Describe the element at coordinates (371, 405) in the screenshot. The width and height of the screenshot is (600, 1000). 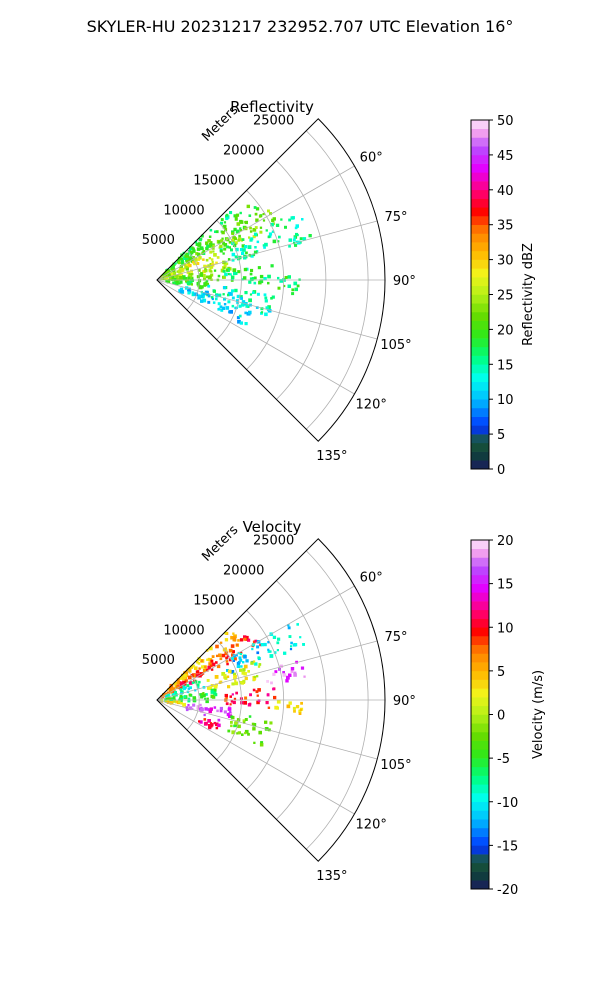
I see `reflectivity-angle-tick: 120°` at that location.